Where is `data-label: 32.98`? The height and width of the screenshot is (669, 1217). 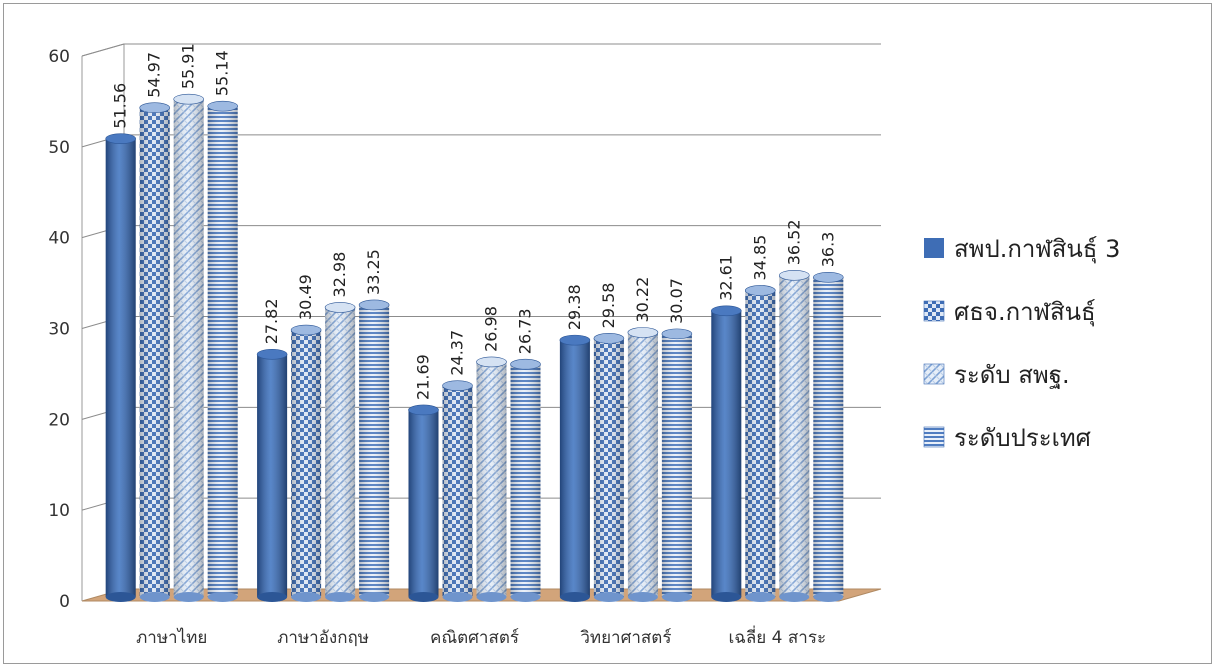
data-label: 32.98 is located at coordinates (339, 275).